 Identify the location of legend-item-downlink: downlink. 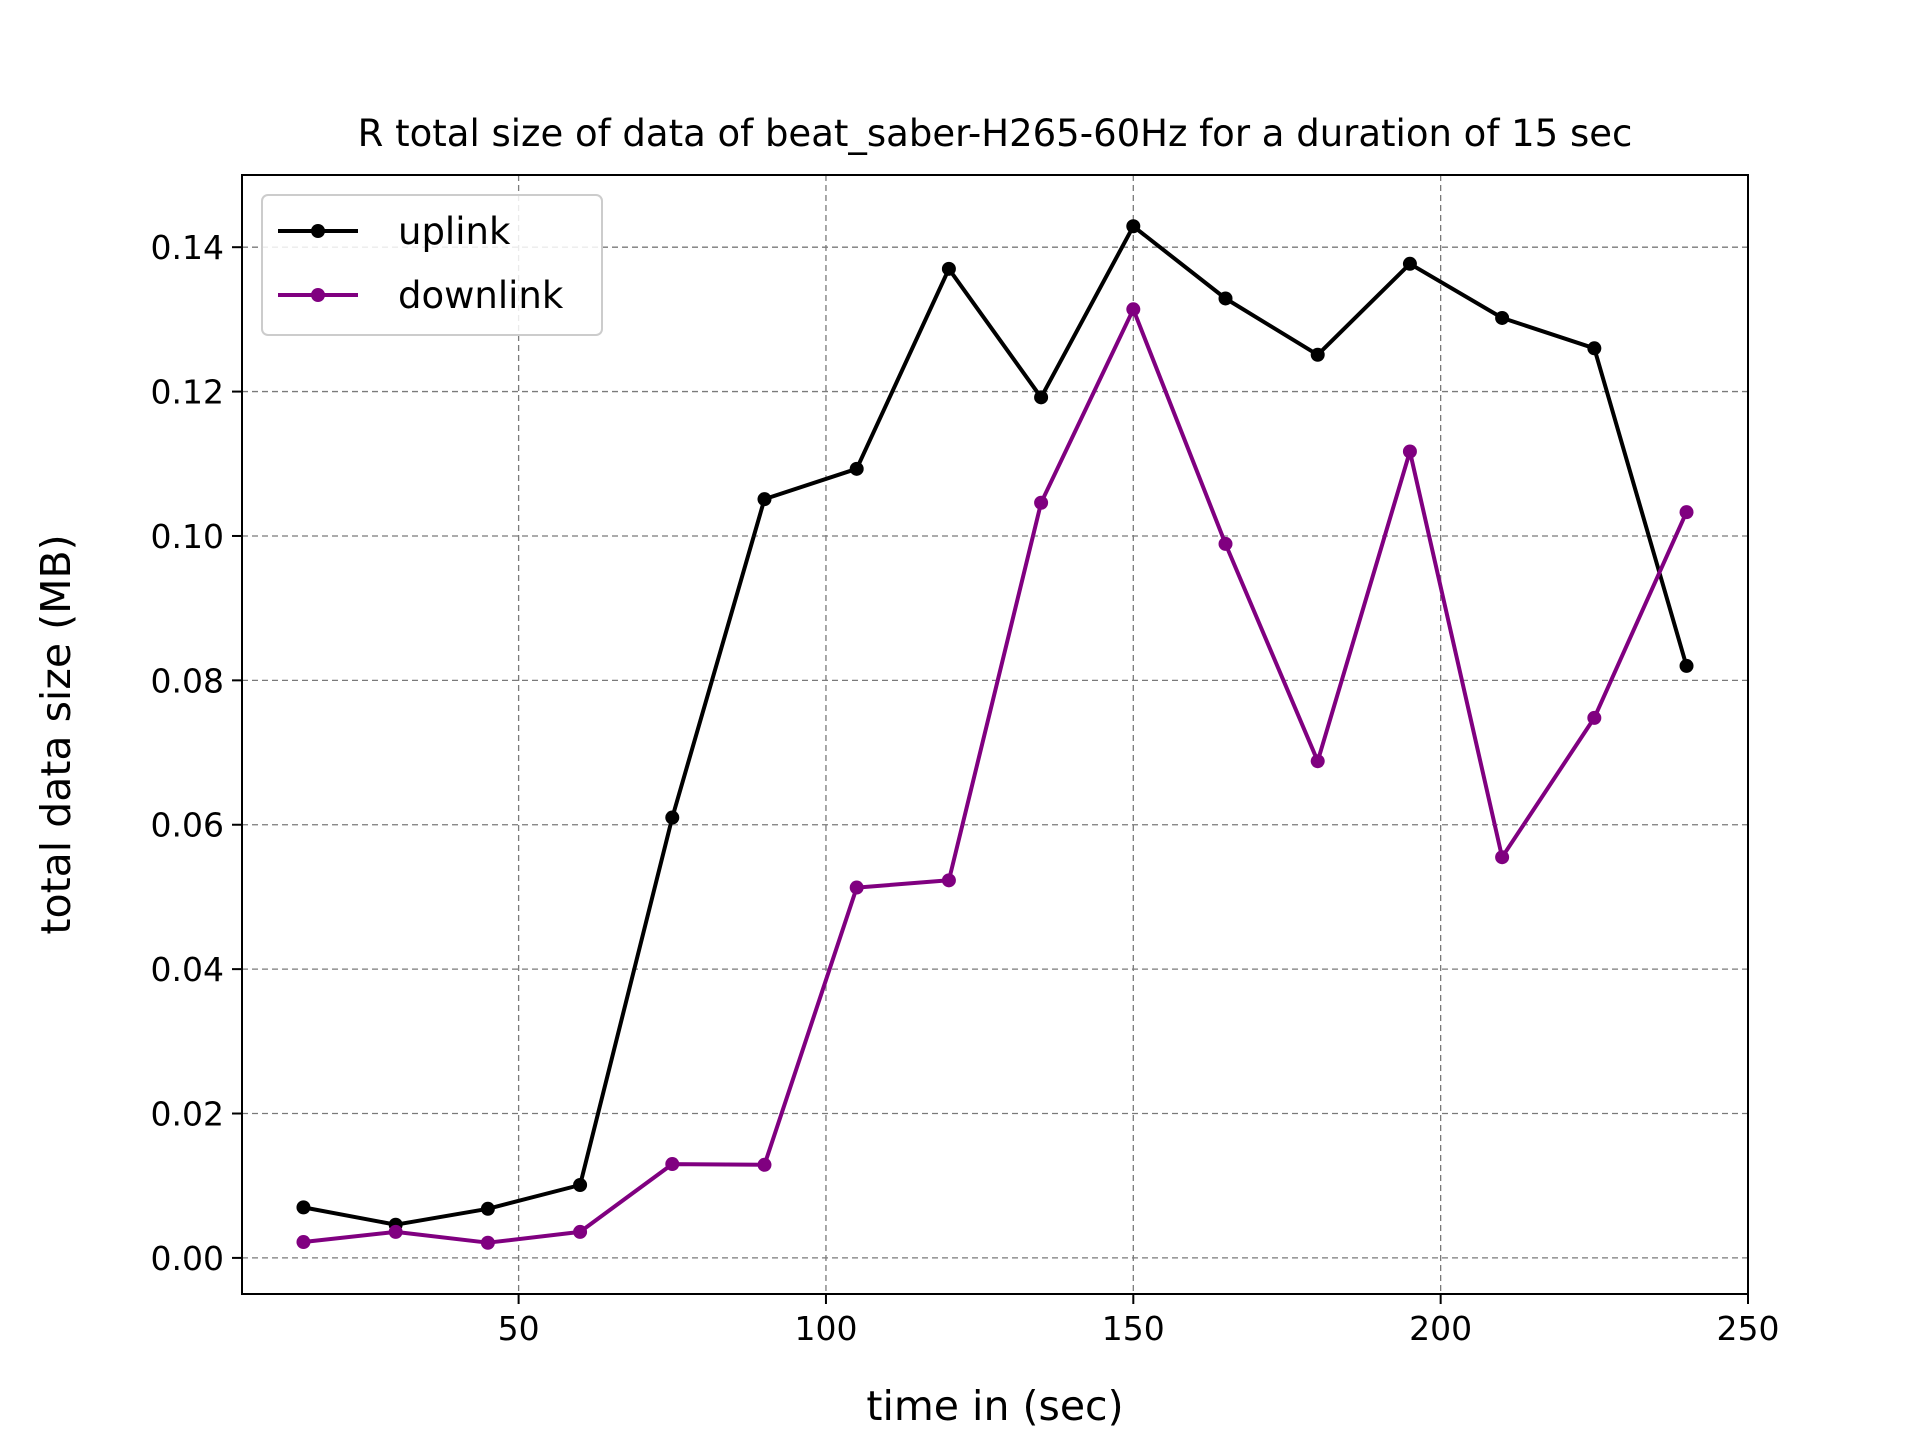
(421, 295).